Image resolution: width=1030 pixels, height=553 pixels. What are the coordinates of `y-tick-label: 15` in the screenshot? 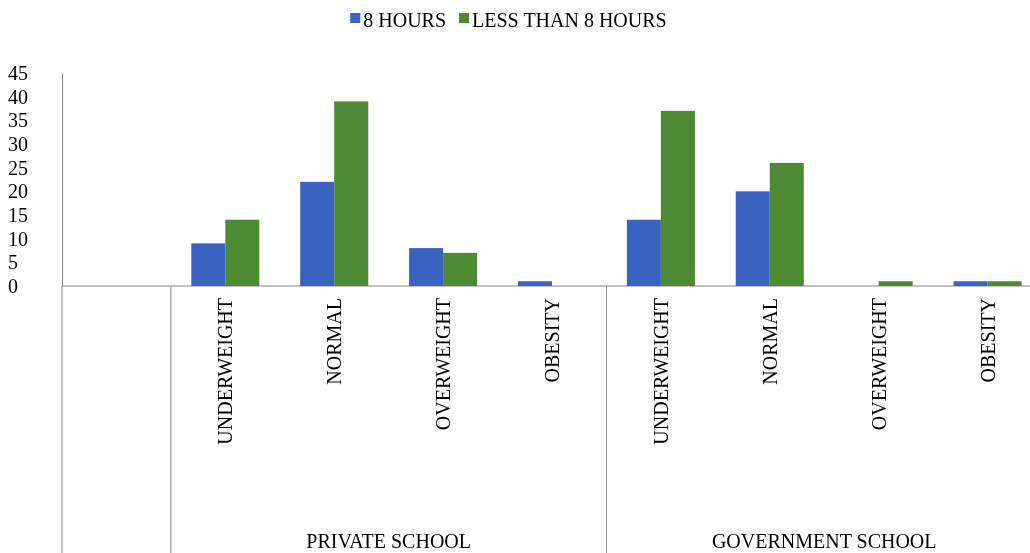 It's located at (18, 214).